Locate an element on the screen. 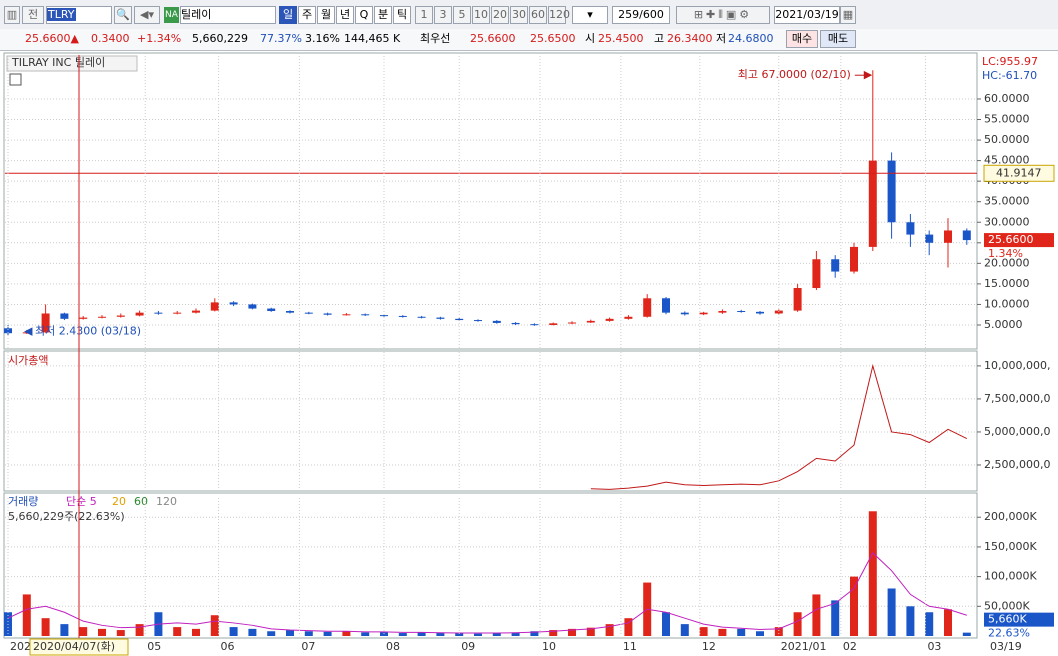 The height and width of the screenshot is (656, 1058). last-volume-box is located at coordinates (1019, 619).